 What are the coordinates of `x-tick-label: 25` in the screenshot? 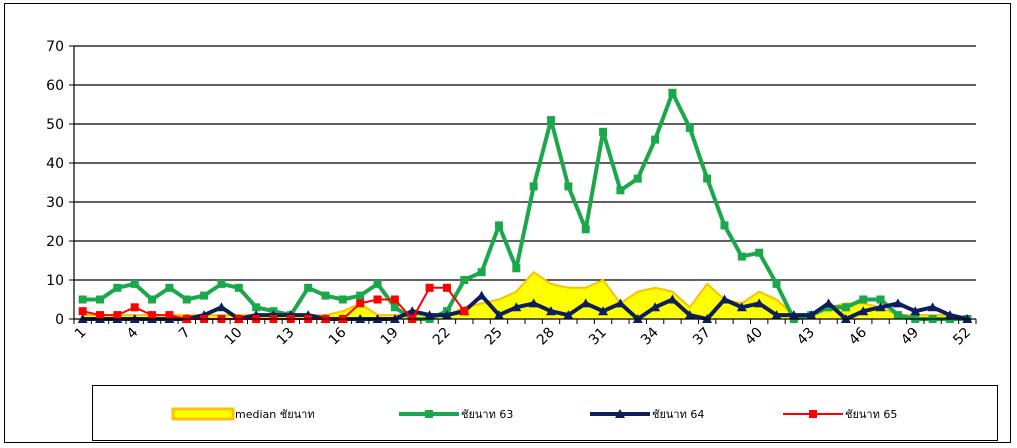 It's located at (494, 337).